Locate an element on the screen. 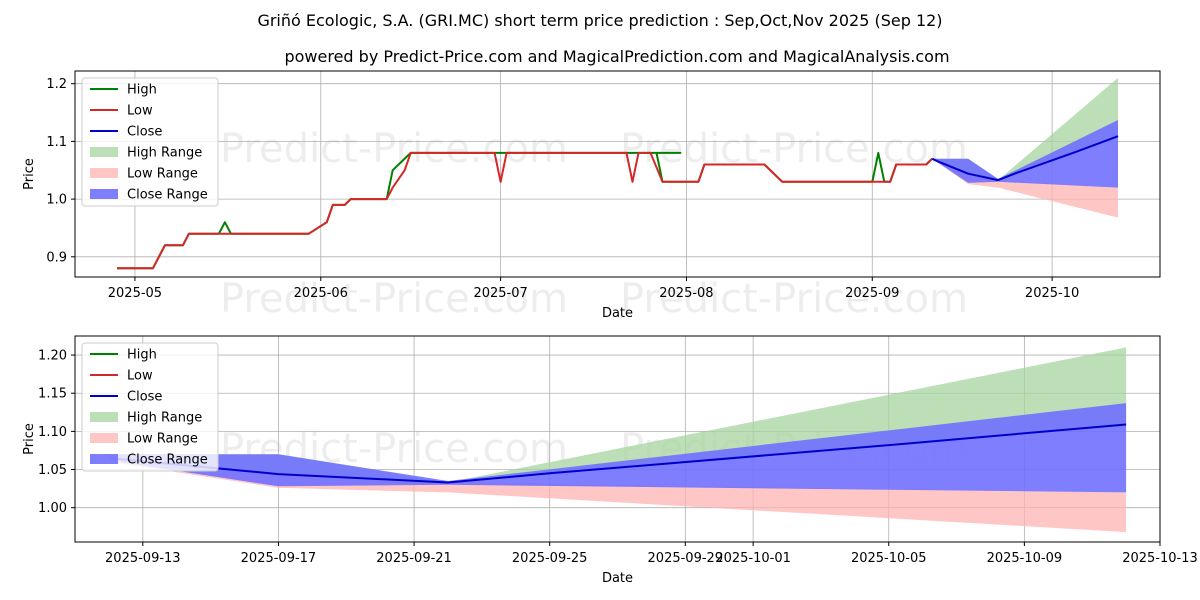  x-tick-label: 2025-10-05 is located at coordinates (889, 558).